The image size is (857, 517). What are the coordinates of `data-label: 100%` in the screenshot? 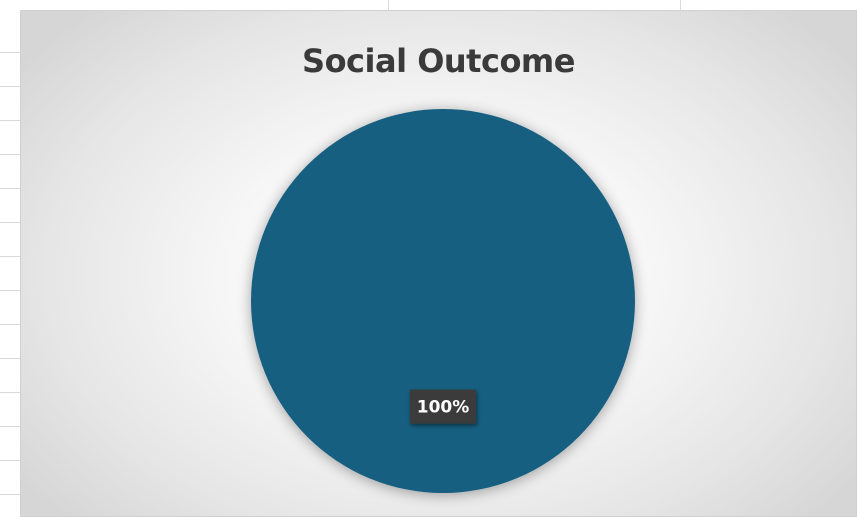 It's located at (443, 406).